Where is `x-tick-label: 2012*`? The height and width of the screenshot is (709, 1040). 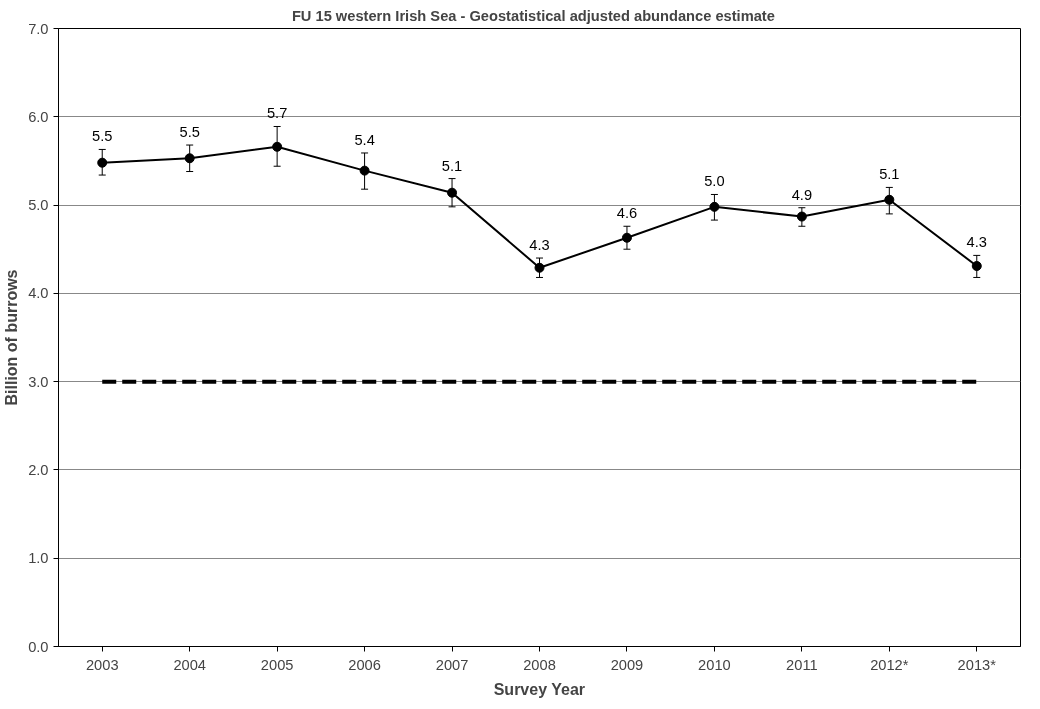 x-tick-label: 2012* is located at coordinates (889, 664).